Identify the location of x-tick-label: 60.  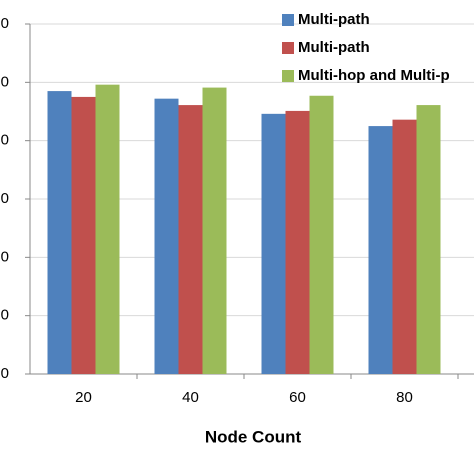
(297, 397).